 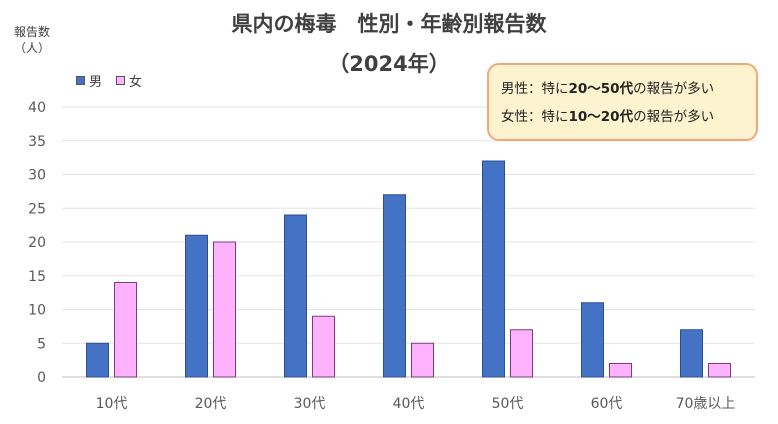 I want to click on legend: 男 女, so click(x=116, y=80).